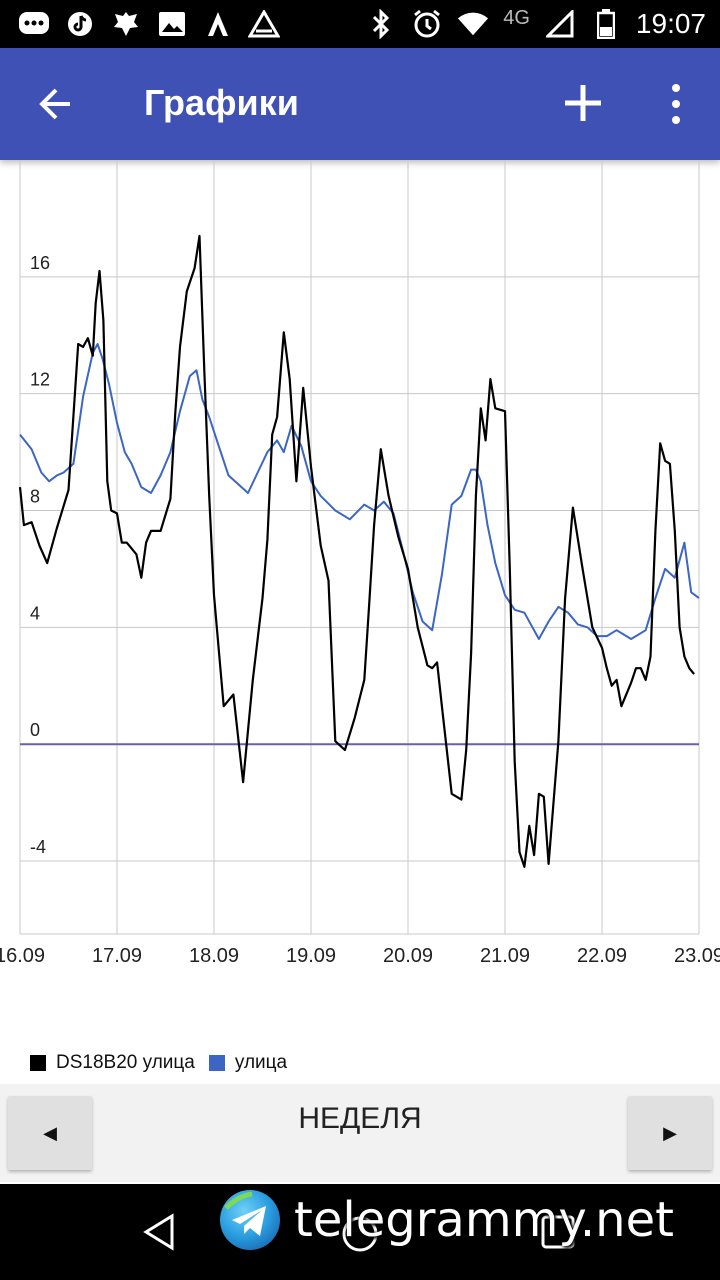  What do you see at coordinates (670, 23) in the screenshot?
I see `clock: 19:07` at bounding box center [670, 23].